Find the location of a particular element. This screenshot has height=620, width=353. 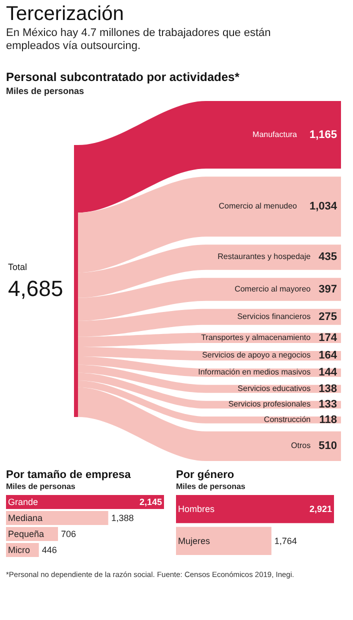

data-label: 1,165 is located at coordinates (323, 134).